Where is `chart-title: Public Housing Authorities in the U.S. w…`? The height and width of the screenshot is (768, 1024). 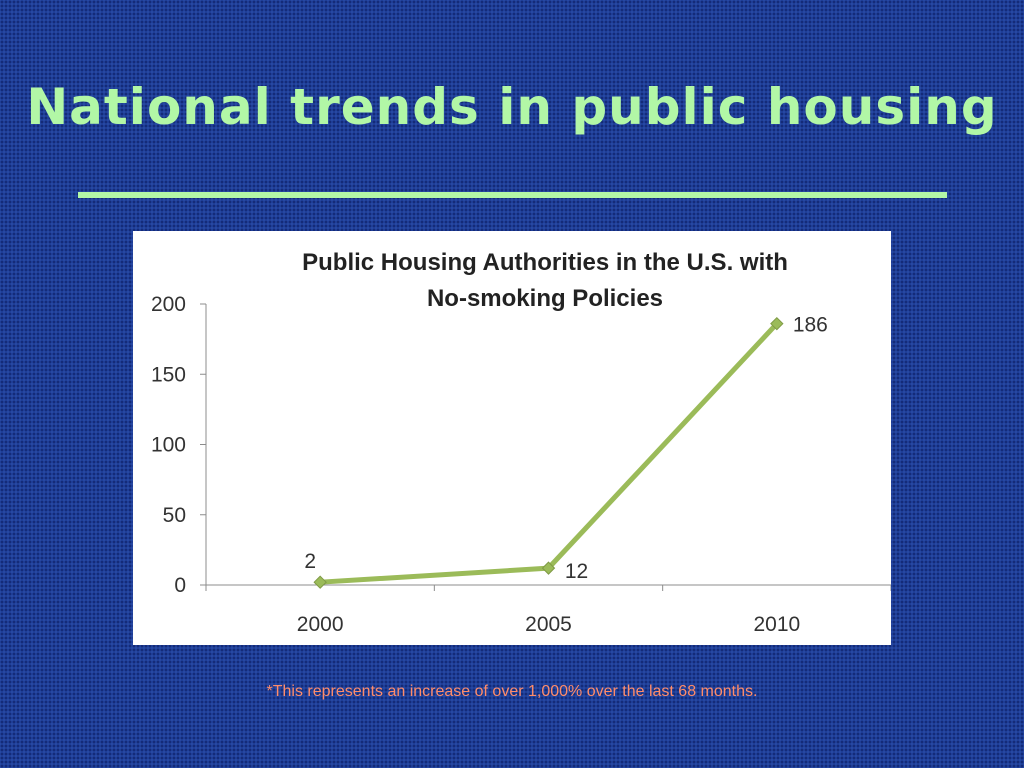 chart-title: Public Housing Authorities in the U.S. w… is located at coordinates (512, 281).